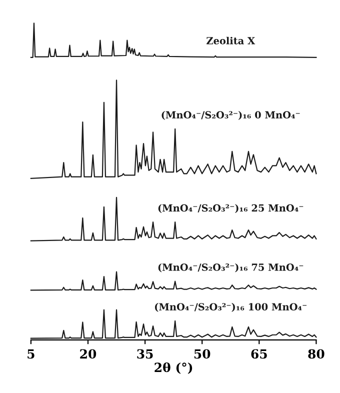 This screenshot has height=393, width=340. What do you see at coordinates (88, 354) in the screenshot?
I see `x-tick-label: 20` at bounding box center [88, 354].